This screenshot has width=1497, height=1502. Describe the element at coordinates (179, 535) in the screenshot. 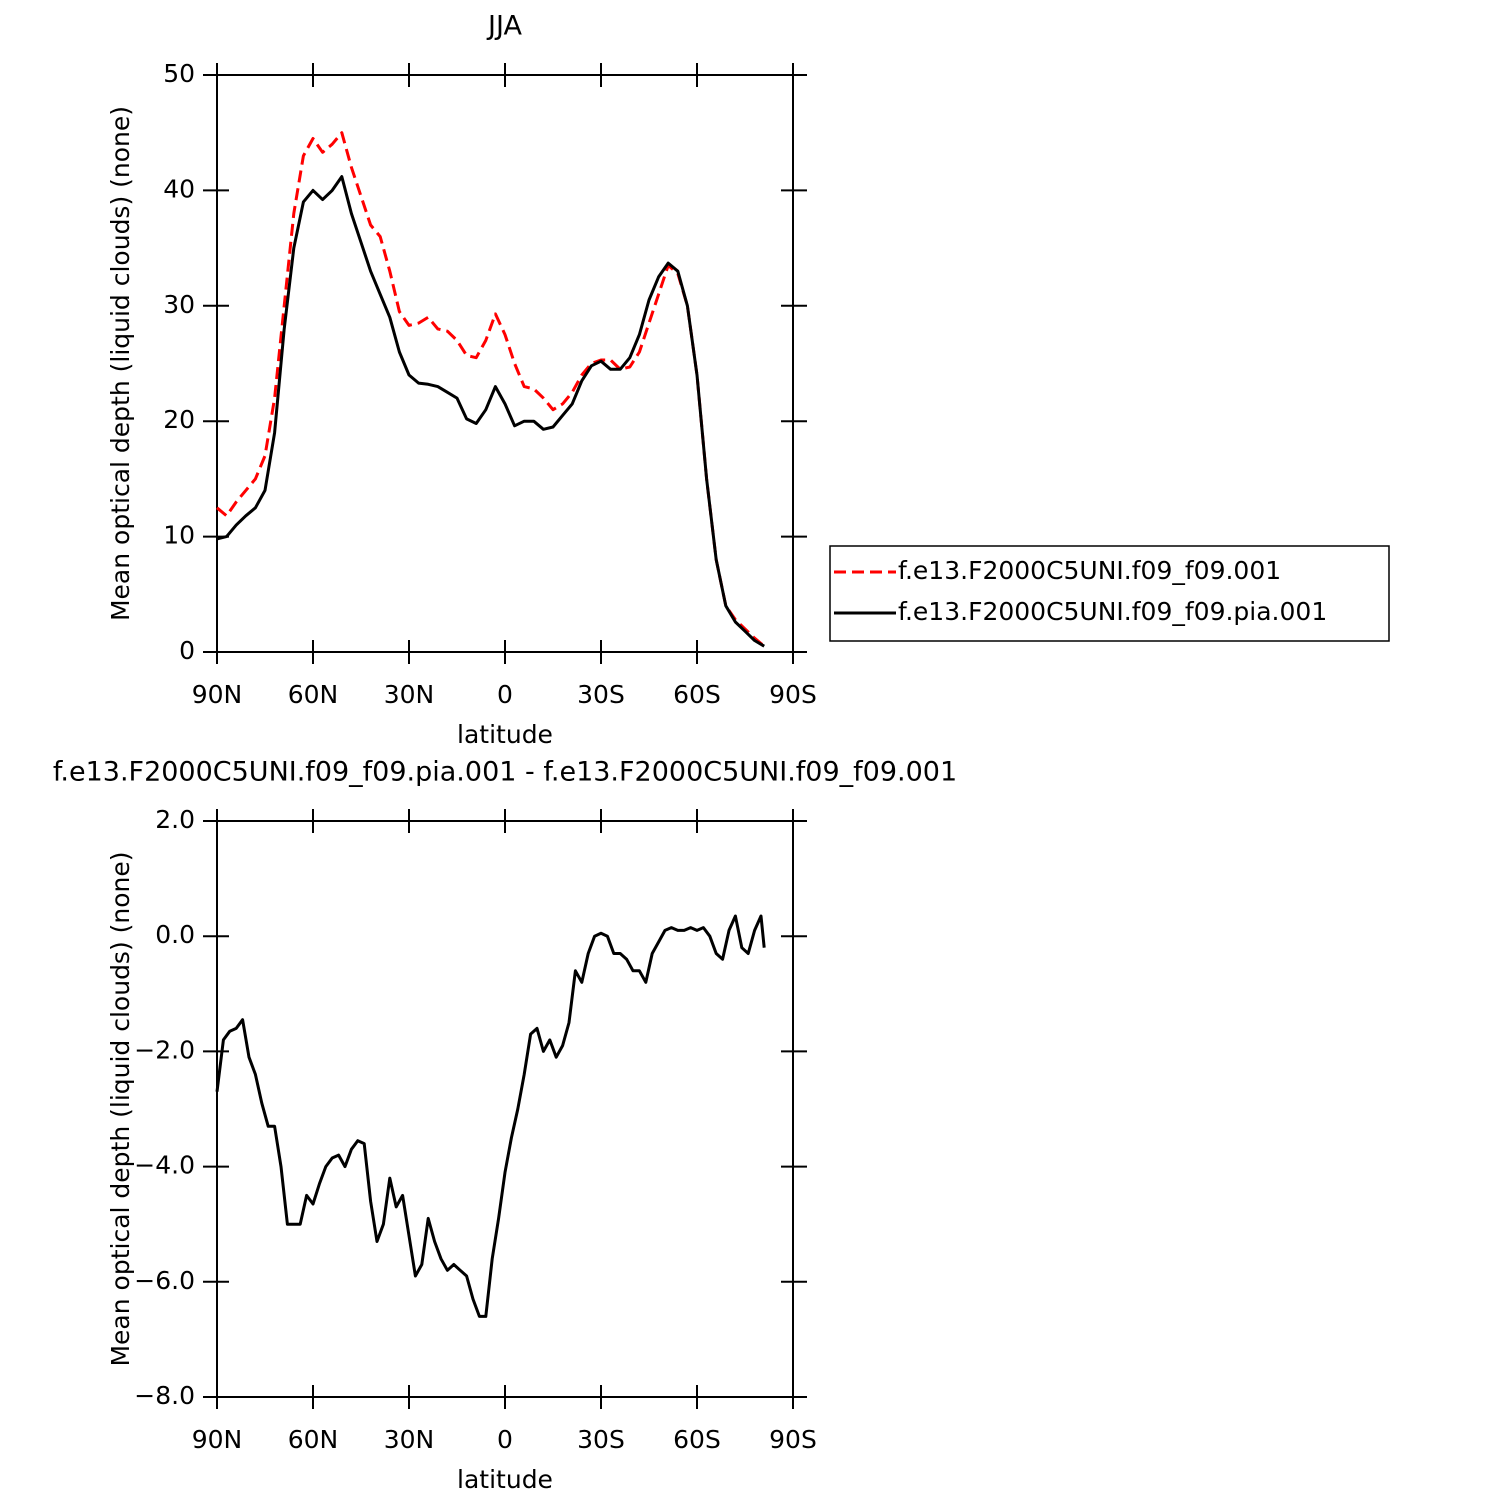

I see `y-tick-label: 10` at that location.